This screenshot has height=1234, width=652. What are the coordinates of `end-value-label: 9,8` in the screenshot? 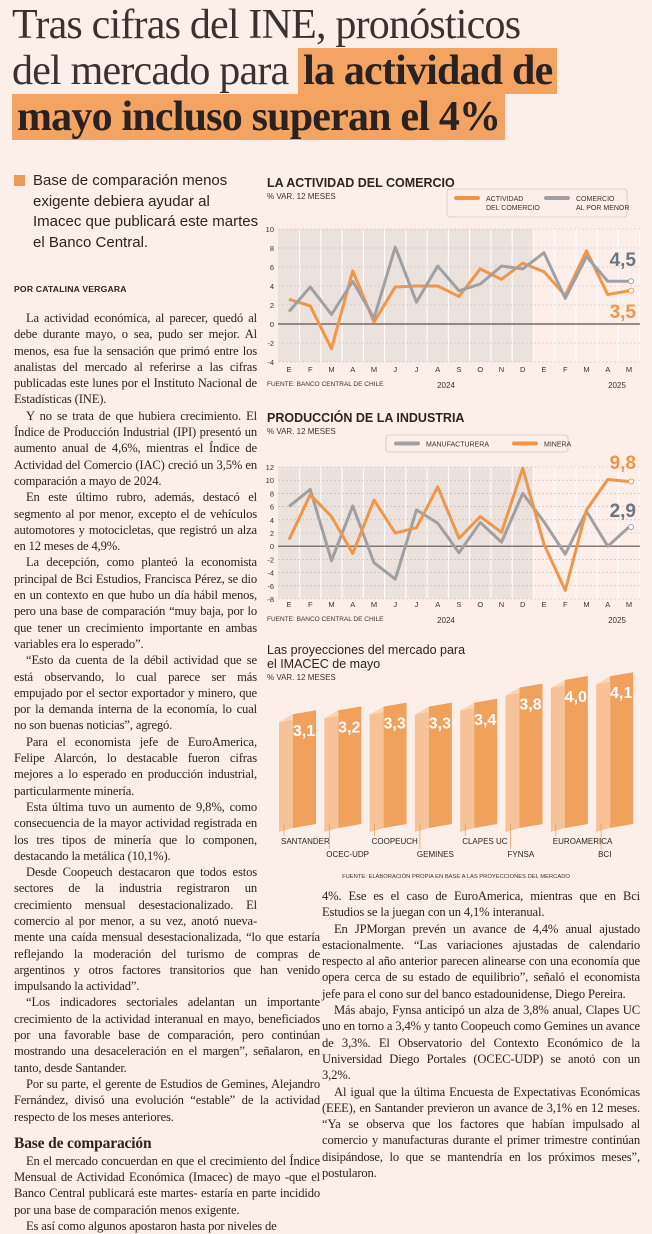 It's located at (623, 463).